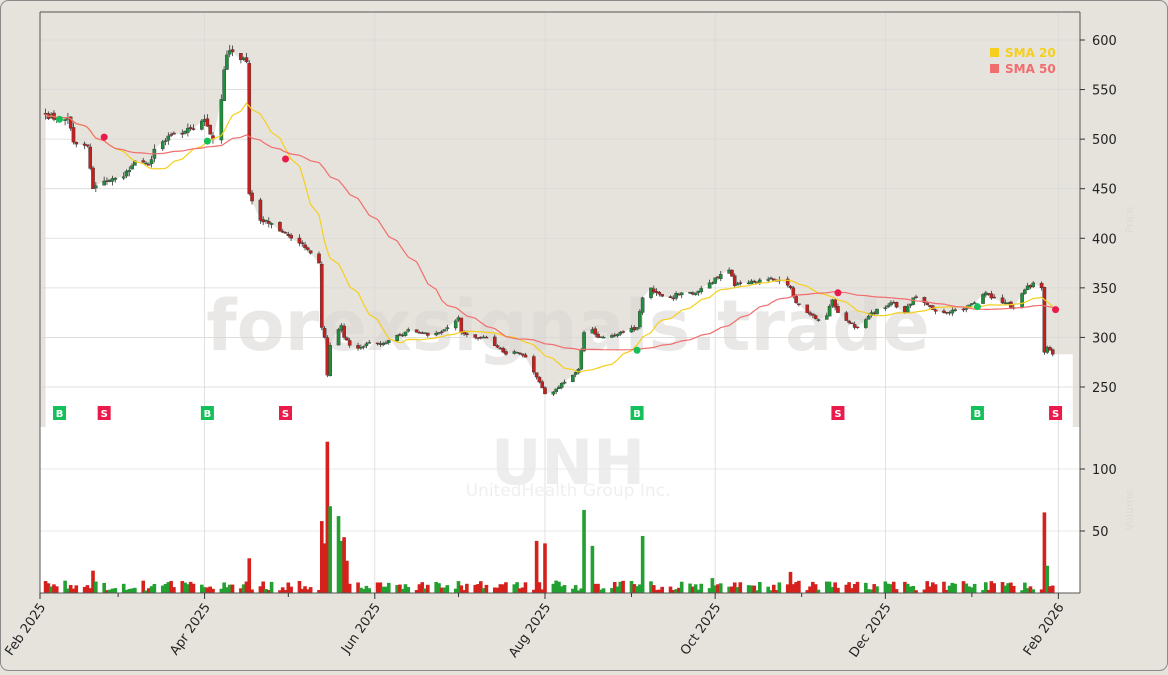 The height and width of the screenshot is (675, 1168). Describe the element at coordinates (978, 414) in the screenshot. I see `signal-label: B` at that location.